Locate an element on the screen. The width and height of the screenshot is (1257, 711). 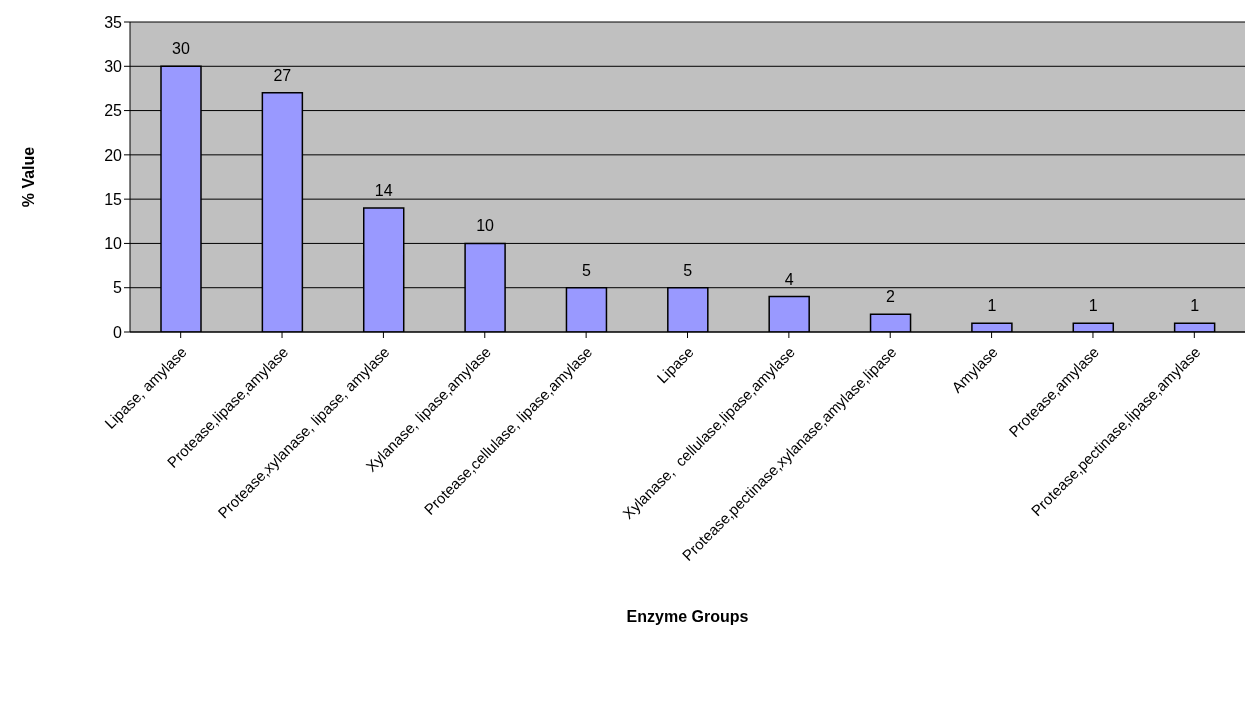
data-label: 14 is located at coordinates (383, 190).